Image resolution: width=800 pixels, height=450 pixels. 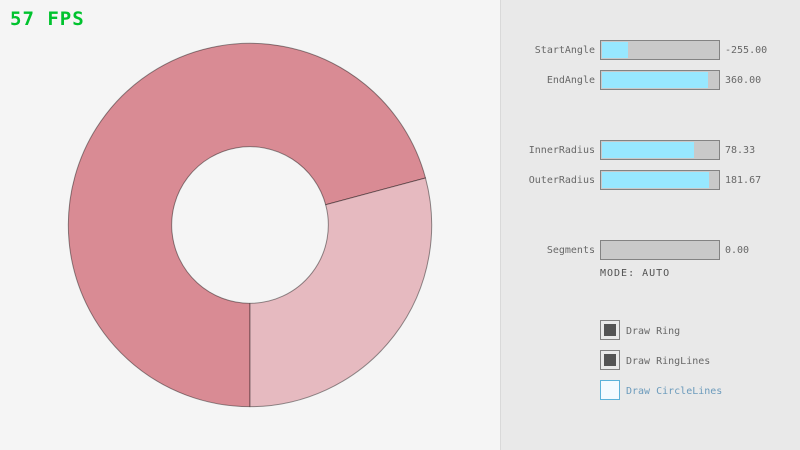 What do you see at coordinates (660, 250) in the screenshot?
I see `segments-slider` at bounding box center [660, 250].